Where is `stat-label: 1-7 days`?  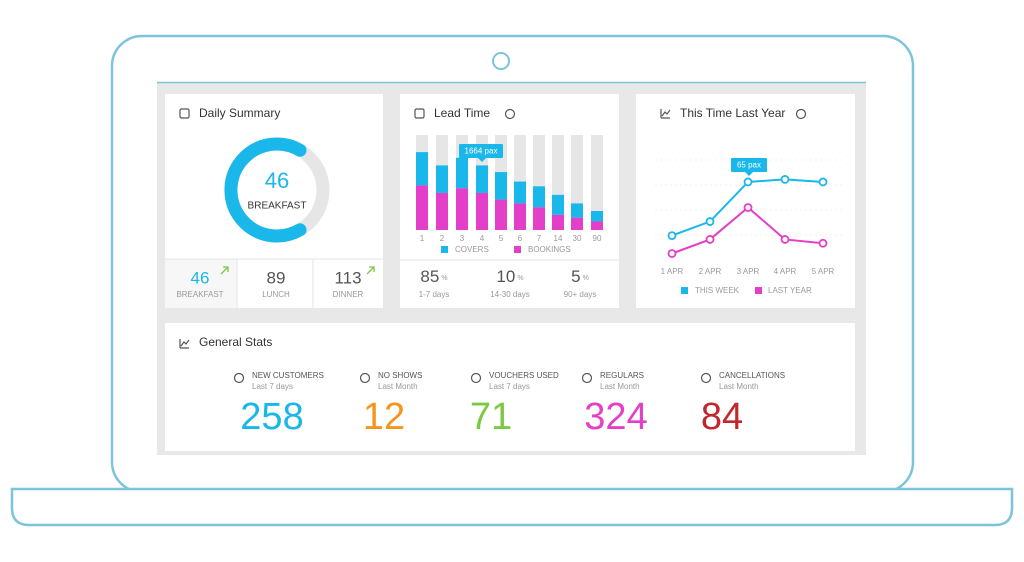
stat-label: 1-7 days is located at coordinates (434, 294).